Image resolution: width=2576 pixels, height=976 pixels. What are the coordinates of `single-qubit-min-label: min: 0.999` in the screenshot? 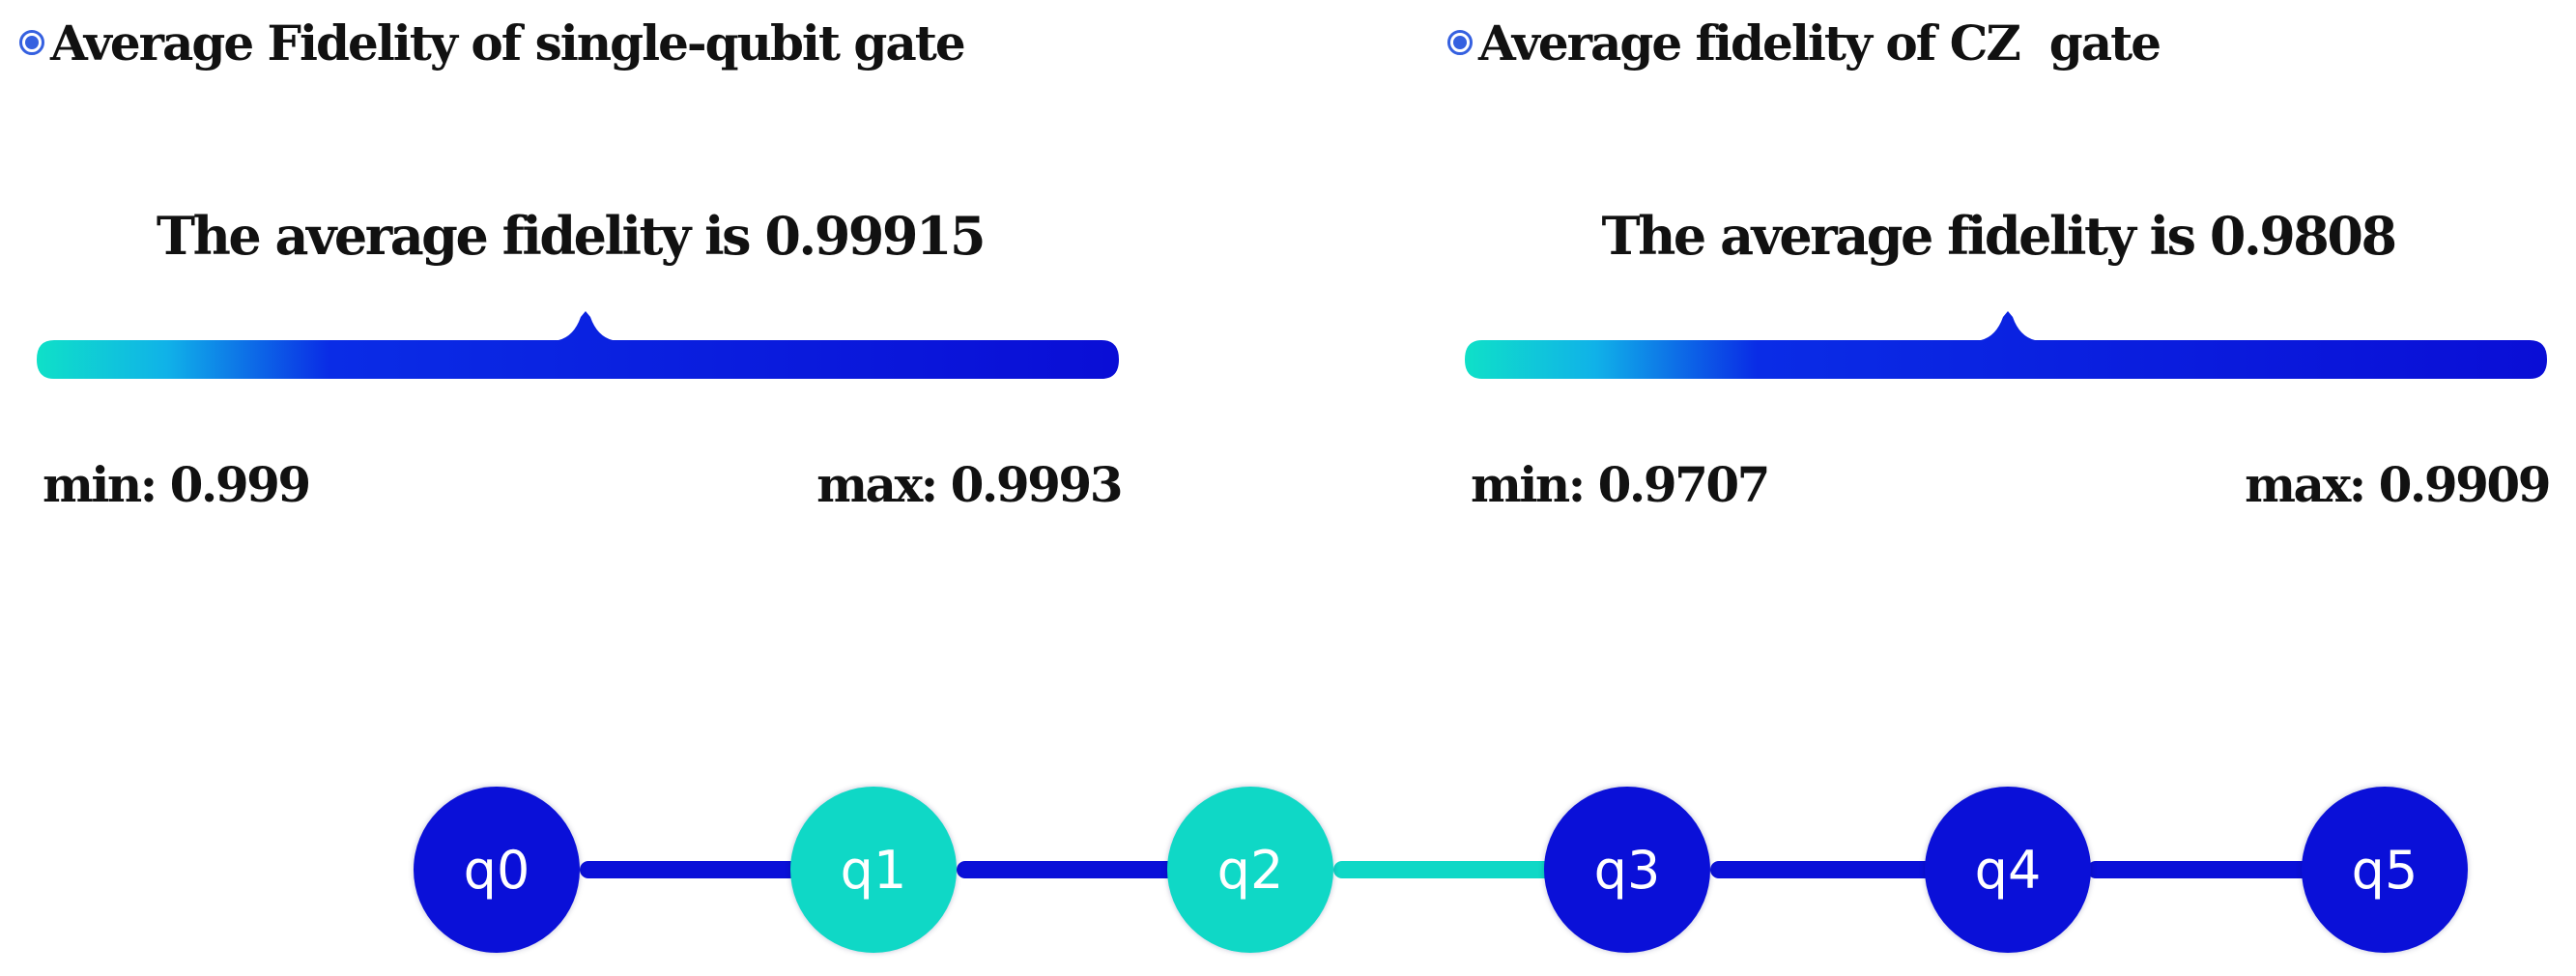 It's located at (177, 484).